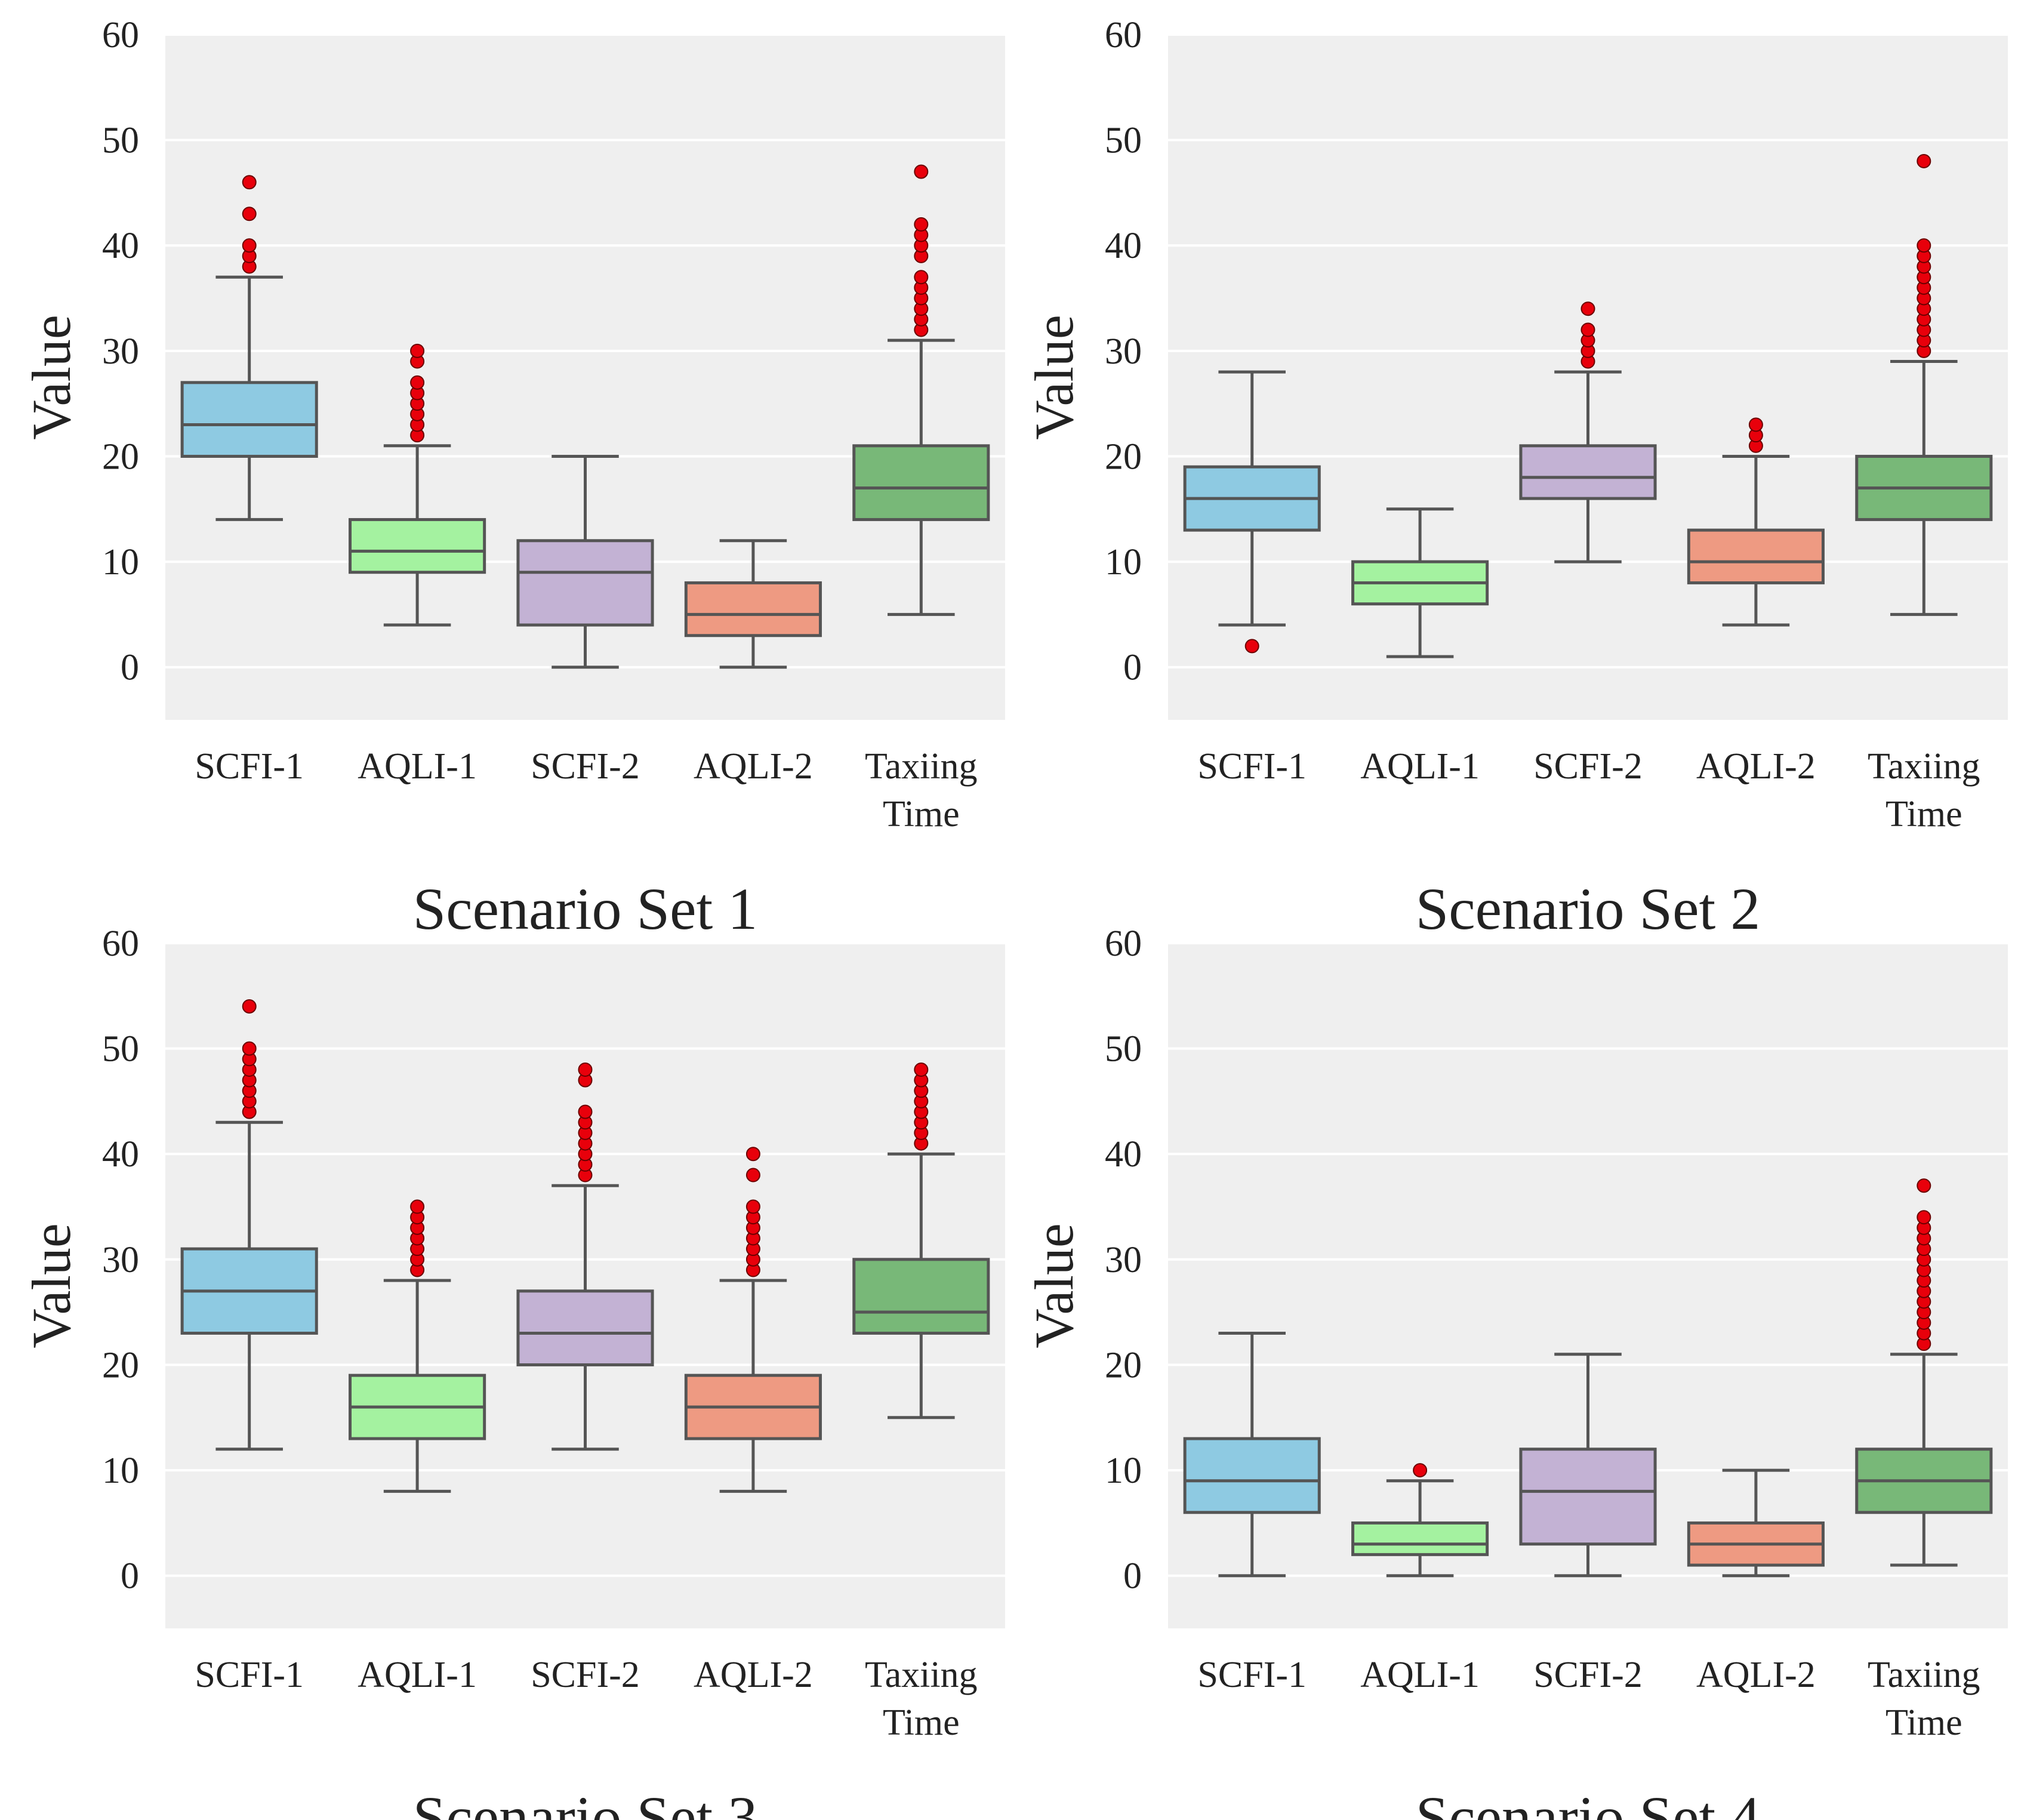  What do you see at coordinates (585, 1802) in the screenshot?
I see `chart-title: Scenario Set 3` at bounding box center [585, 1802].